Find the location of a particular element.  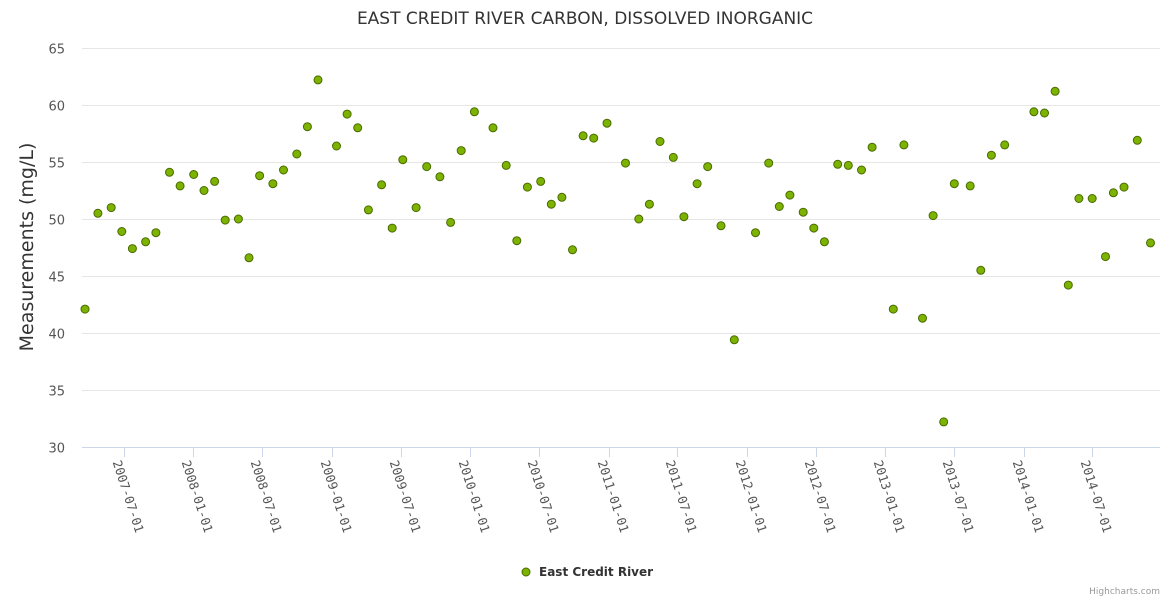

x-tick-label: 2009-07-01 is located at coordinates (406, 496).